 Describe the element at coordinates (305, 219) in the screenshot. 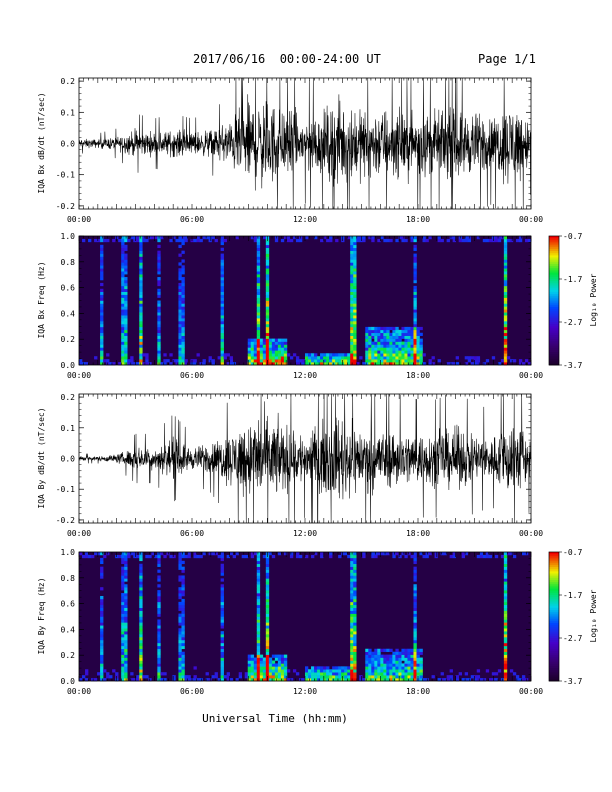

I see `x-tick-label: 12:00` at that location.